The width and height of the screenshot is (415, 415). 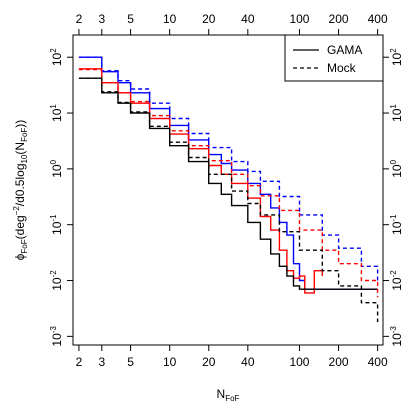 What do you see at coordinates (130, 19) in the screenshot?
I see `x-tick-label-top: 5` at bounding box center [130, 19].